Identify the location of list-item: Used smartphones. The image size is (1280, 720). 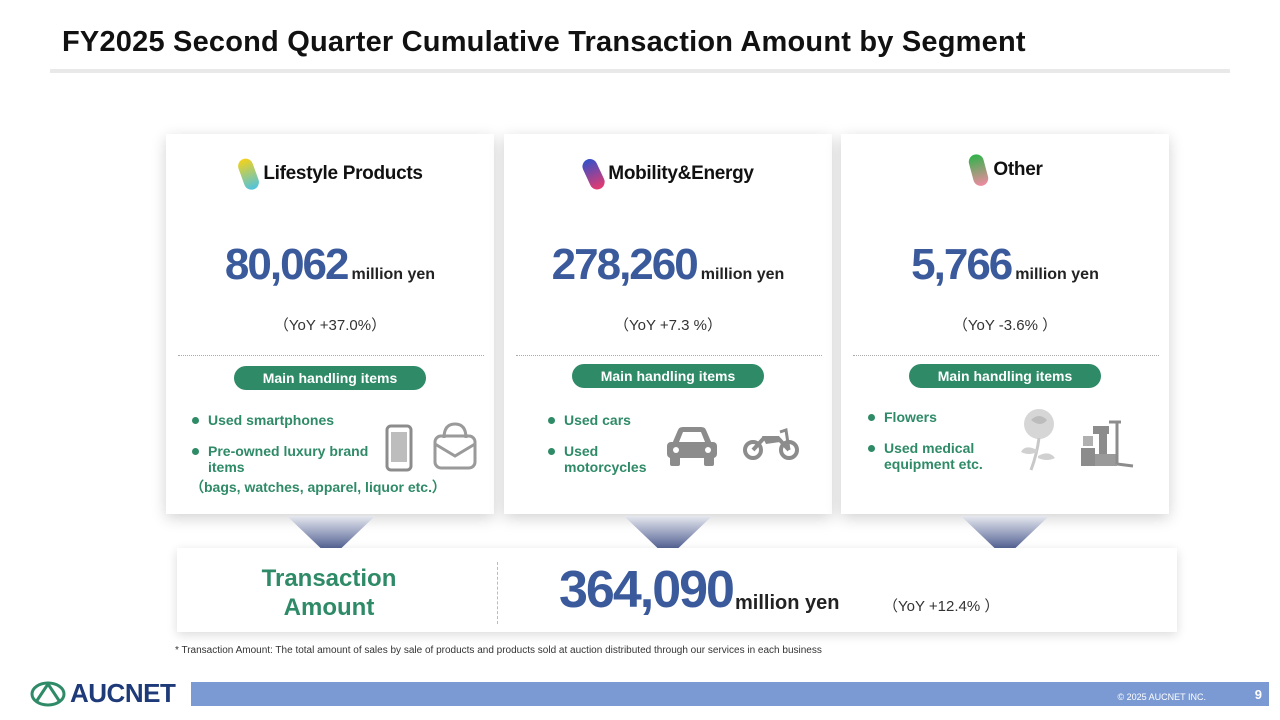
(318, 420).